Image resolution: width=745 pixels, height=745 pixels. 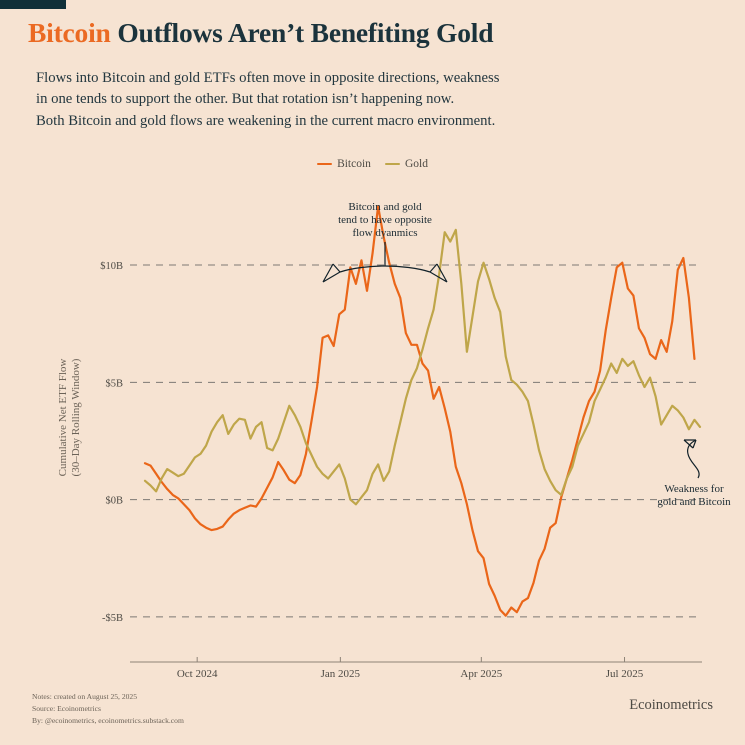 What do you see at coordinates (76, 417) in the screenshot?
I see `y-axis-title-line-2: (30–Day Rolling Window)` at bounding box center [76, 417].